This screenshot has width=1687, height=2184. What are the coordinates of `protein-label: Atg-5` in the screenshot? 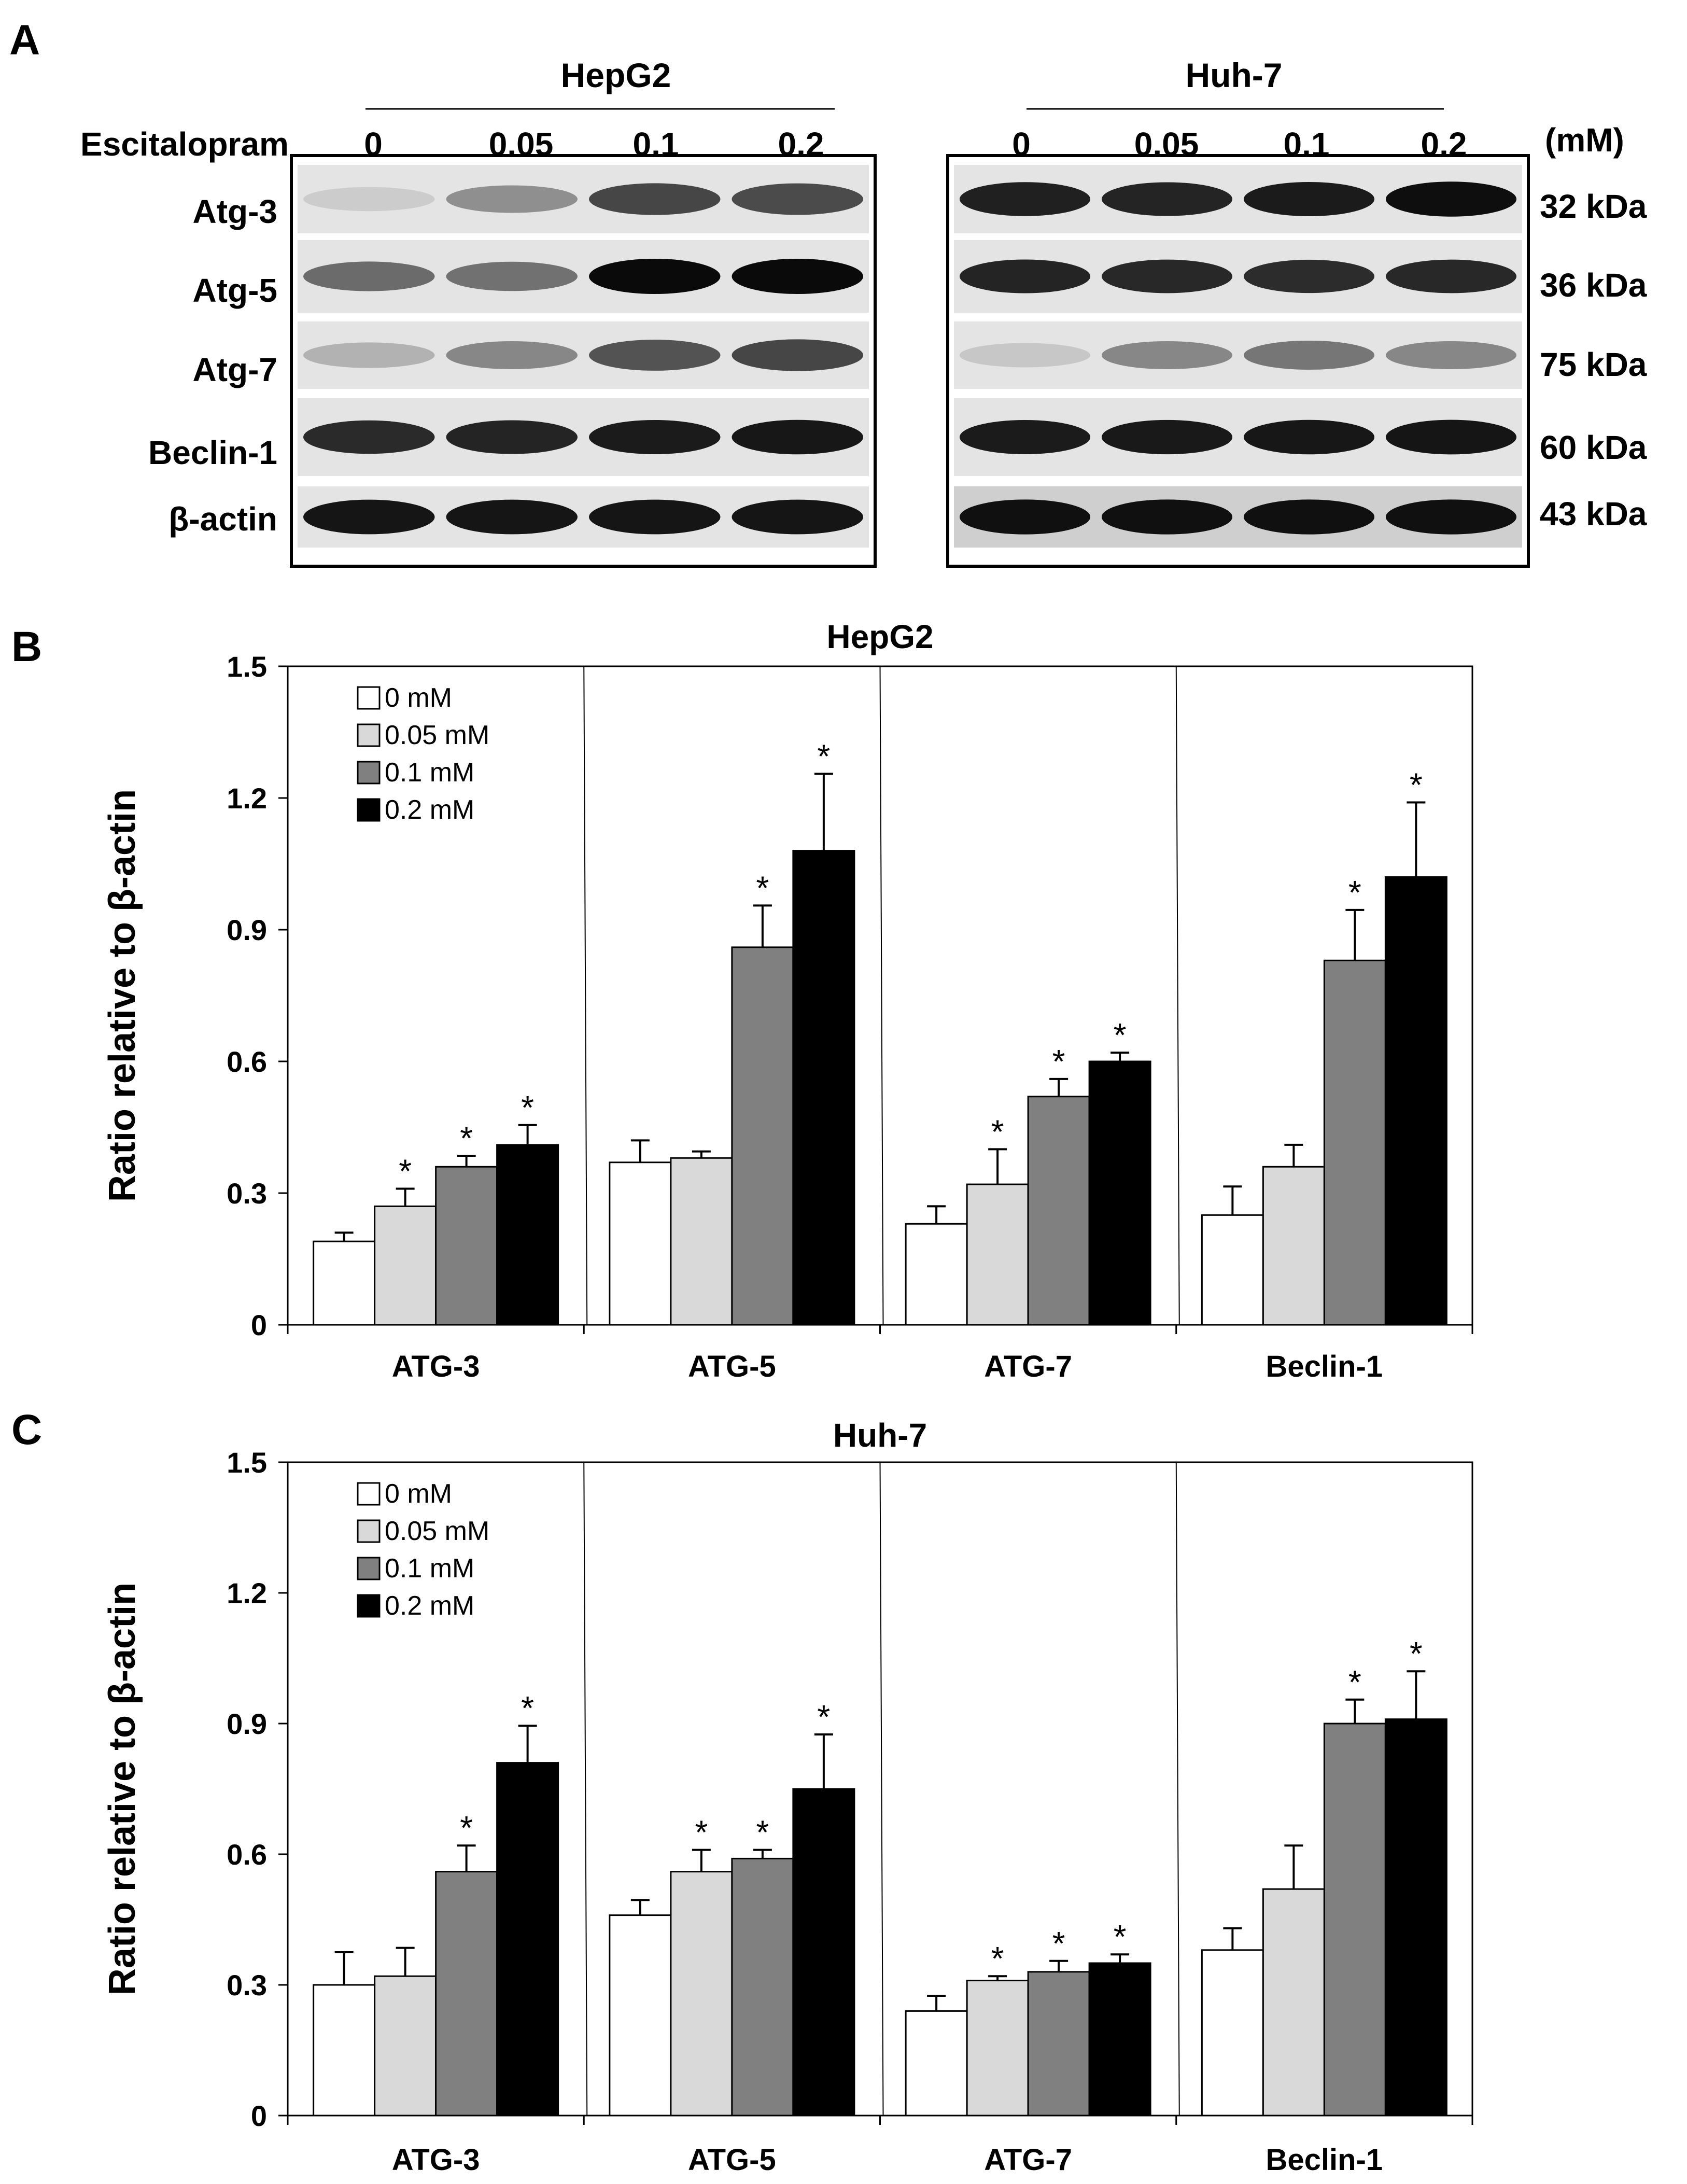 It's located at (234, 290).